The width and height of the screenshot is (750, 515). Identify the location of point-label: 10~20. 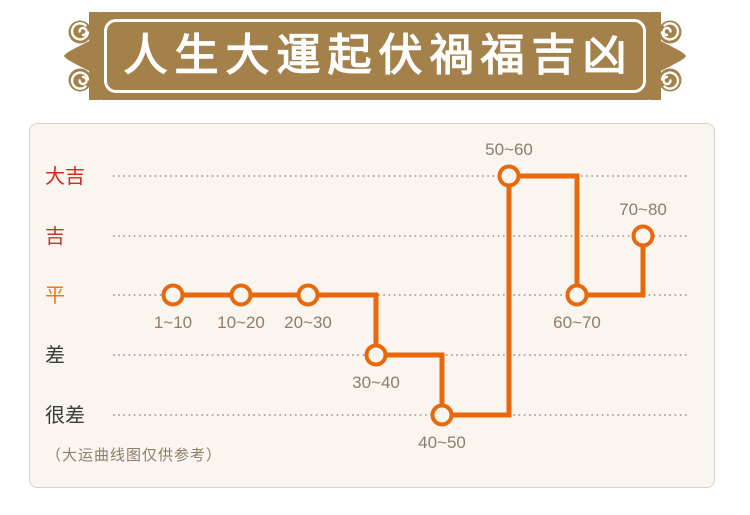
(241, 322).